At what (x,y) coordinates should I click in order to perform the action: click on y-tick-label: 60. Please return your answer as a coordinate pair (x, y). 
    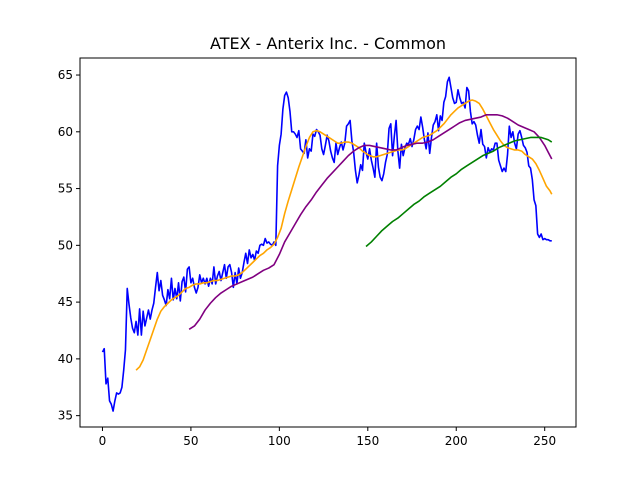
    Looking at the image, I should click on (65, 132).